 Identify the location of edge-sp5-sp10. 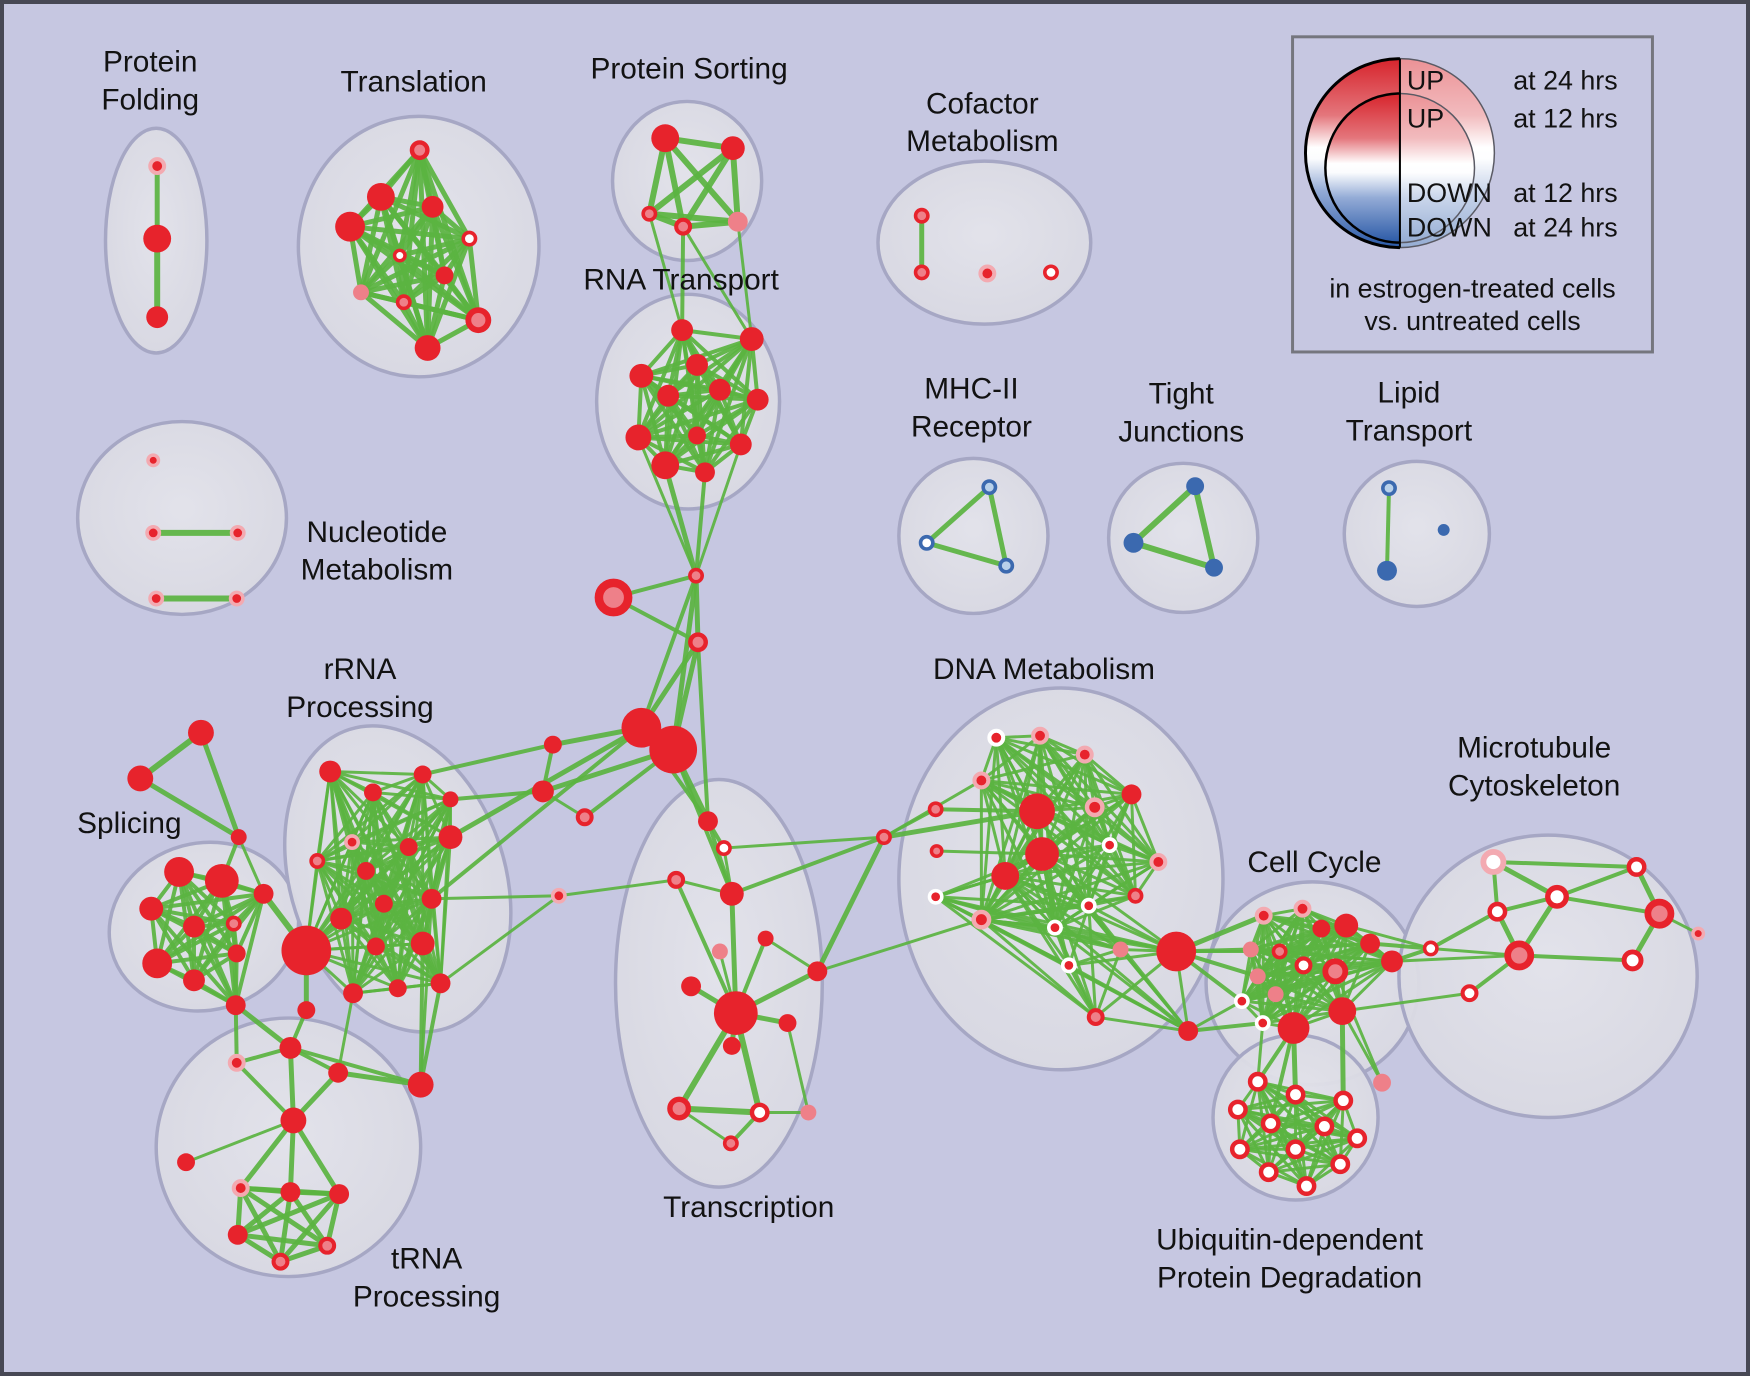
(172, 944).